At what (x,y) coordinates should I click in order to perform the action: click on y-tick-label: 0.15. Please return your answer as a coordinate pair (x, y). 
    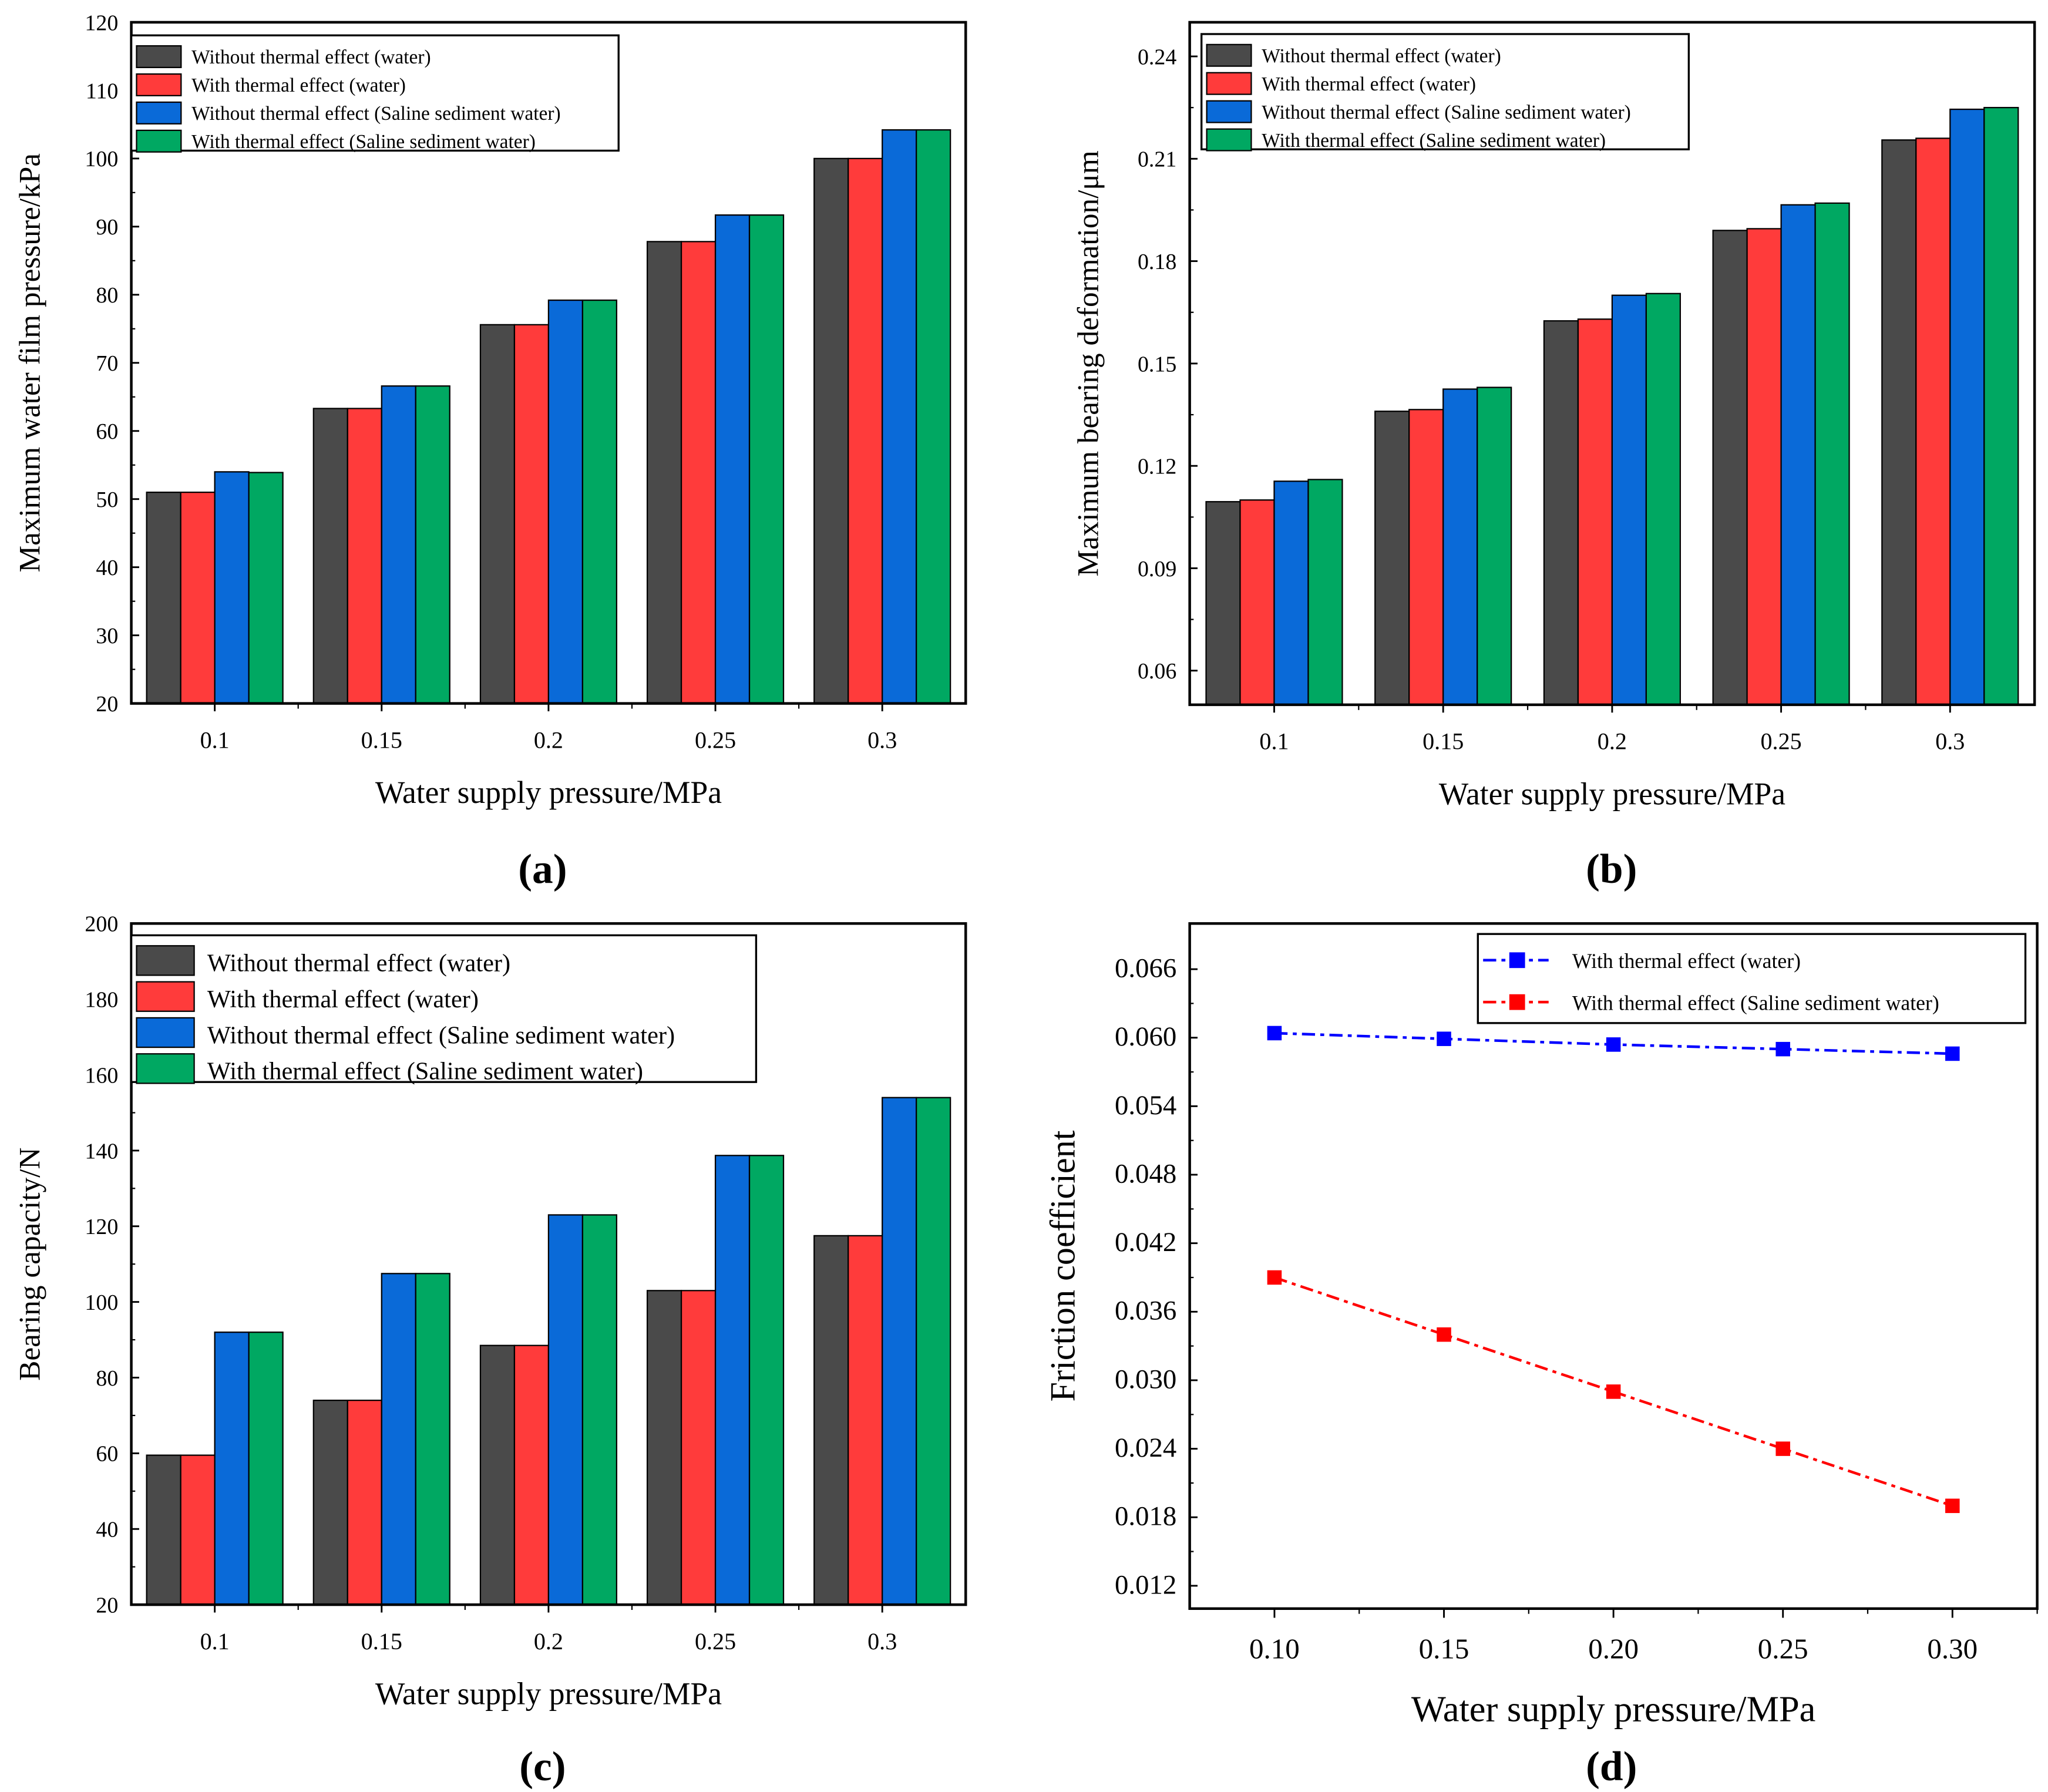
    Looking at the image, I should click on (1157, 364).